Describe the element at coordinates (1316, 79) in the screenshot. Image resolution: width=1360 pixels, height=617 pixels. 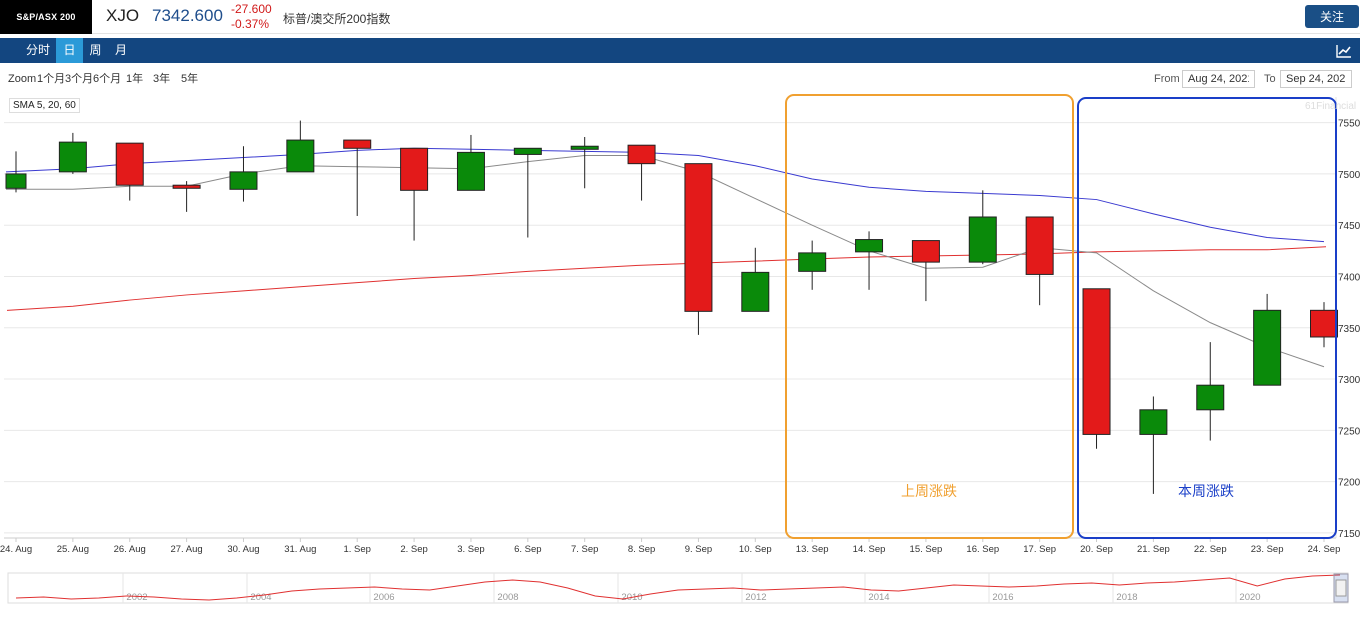
I see `to-date-input` at that location.